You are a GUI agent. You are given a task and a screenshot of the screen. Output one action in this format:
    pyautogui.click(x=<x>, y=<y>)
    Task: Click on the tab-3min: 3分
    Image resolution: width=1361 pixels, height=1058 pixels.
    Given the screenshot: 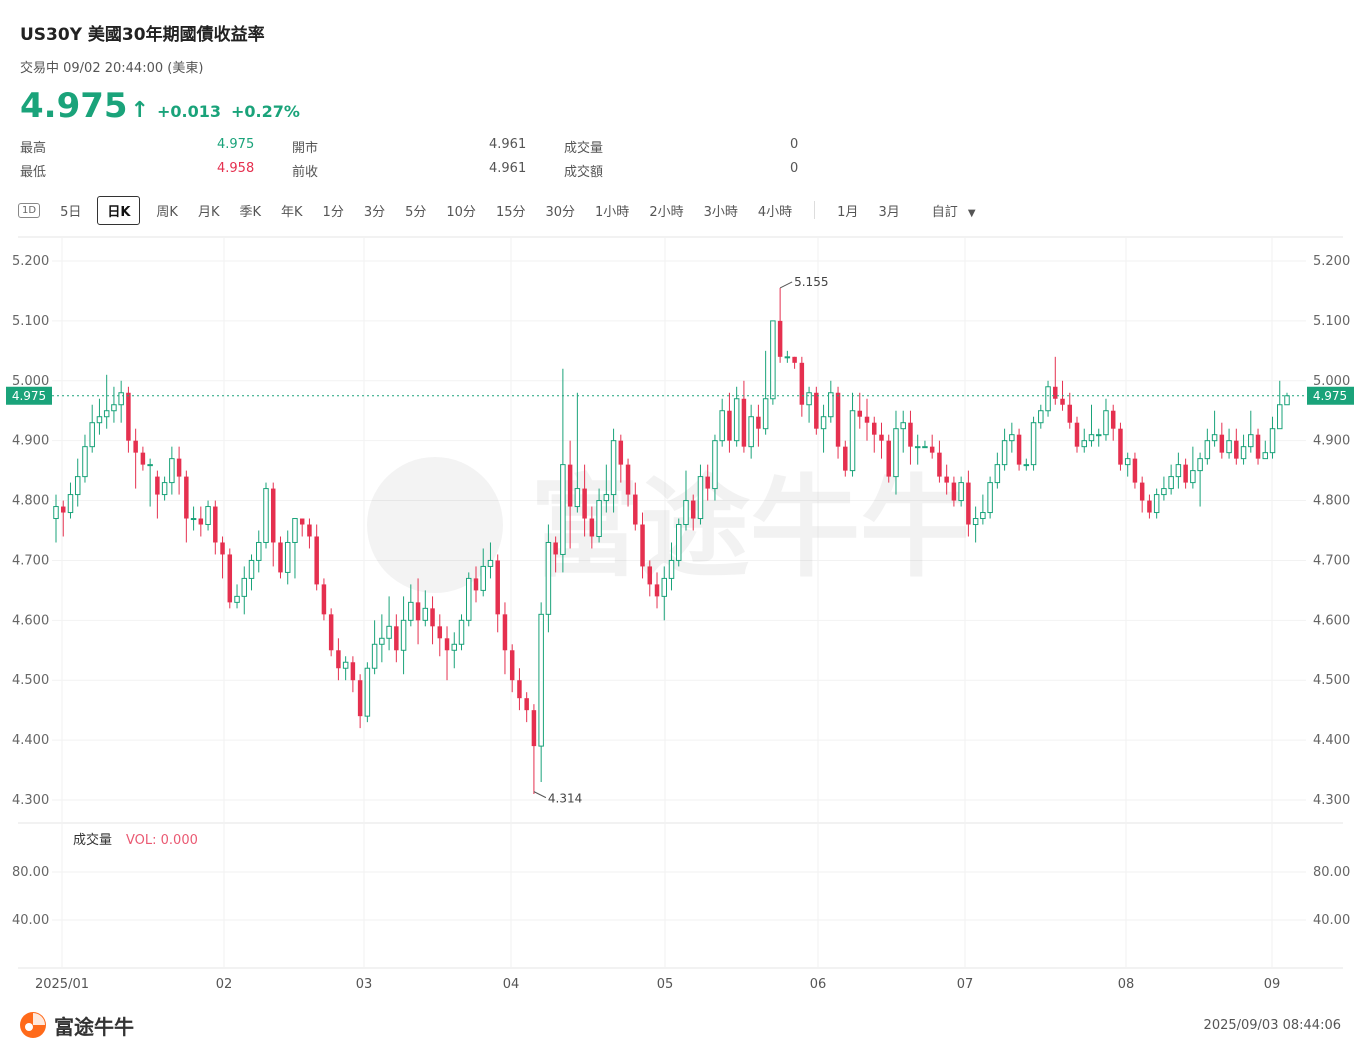 What is the action you would take?
    pyautogui.click(x=374, y=212)
    